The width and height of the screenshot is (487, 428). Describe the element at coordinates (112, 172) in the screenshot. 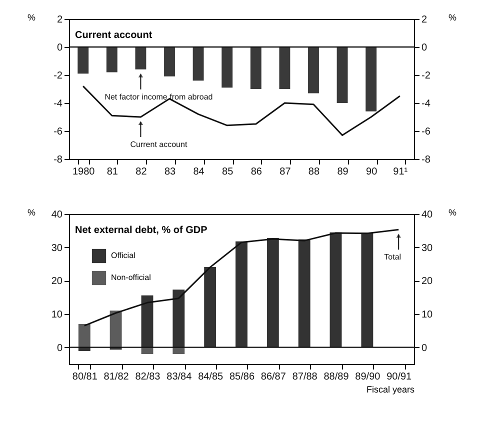

I see `x-tick-label: 81` at that location.